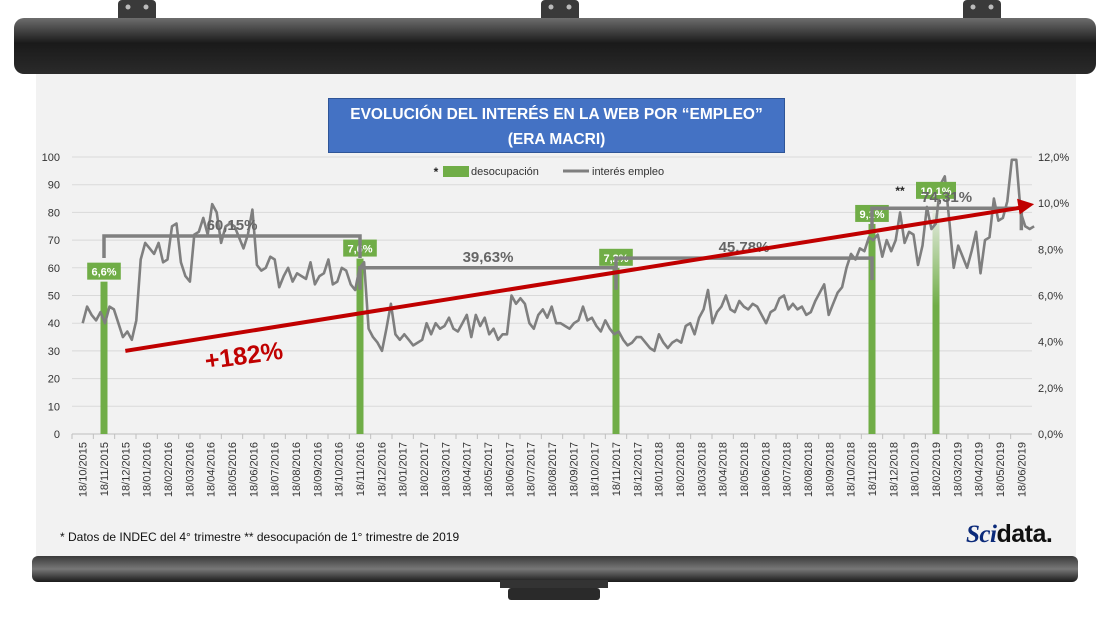  Describe the element at coordinates (318, 469) in the screenshot. I see `x-tick-label: 18/09/2016` at that location.